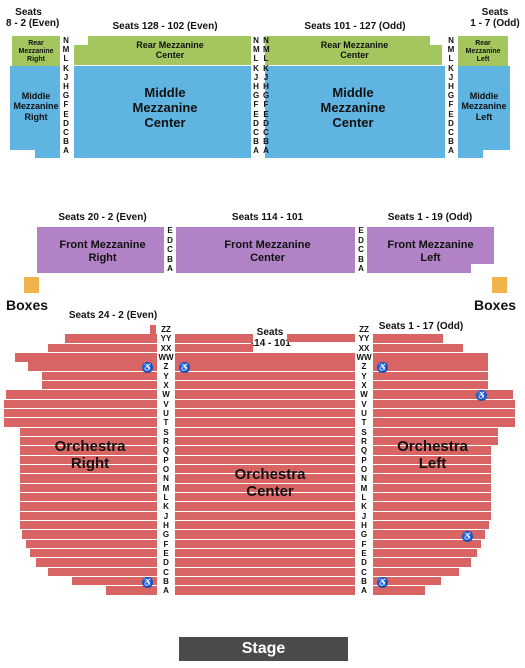 The height and width of the screenshot is (668, 525). What do you see at coordinates (499, 285) in the screenshot?
I see `box-left` at bounding box center [499, 285].